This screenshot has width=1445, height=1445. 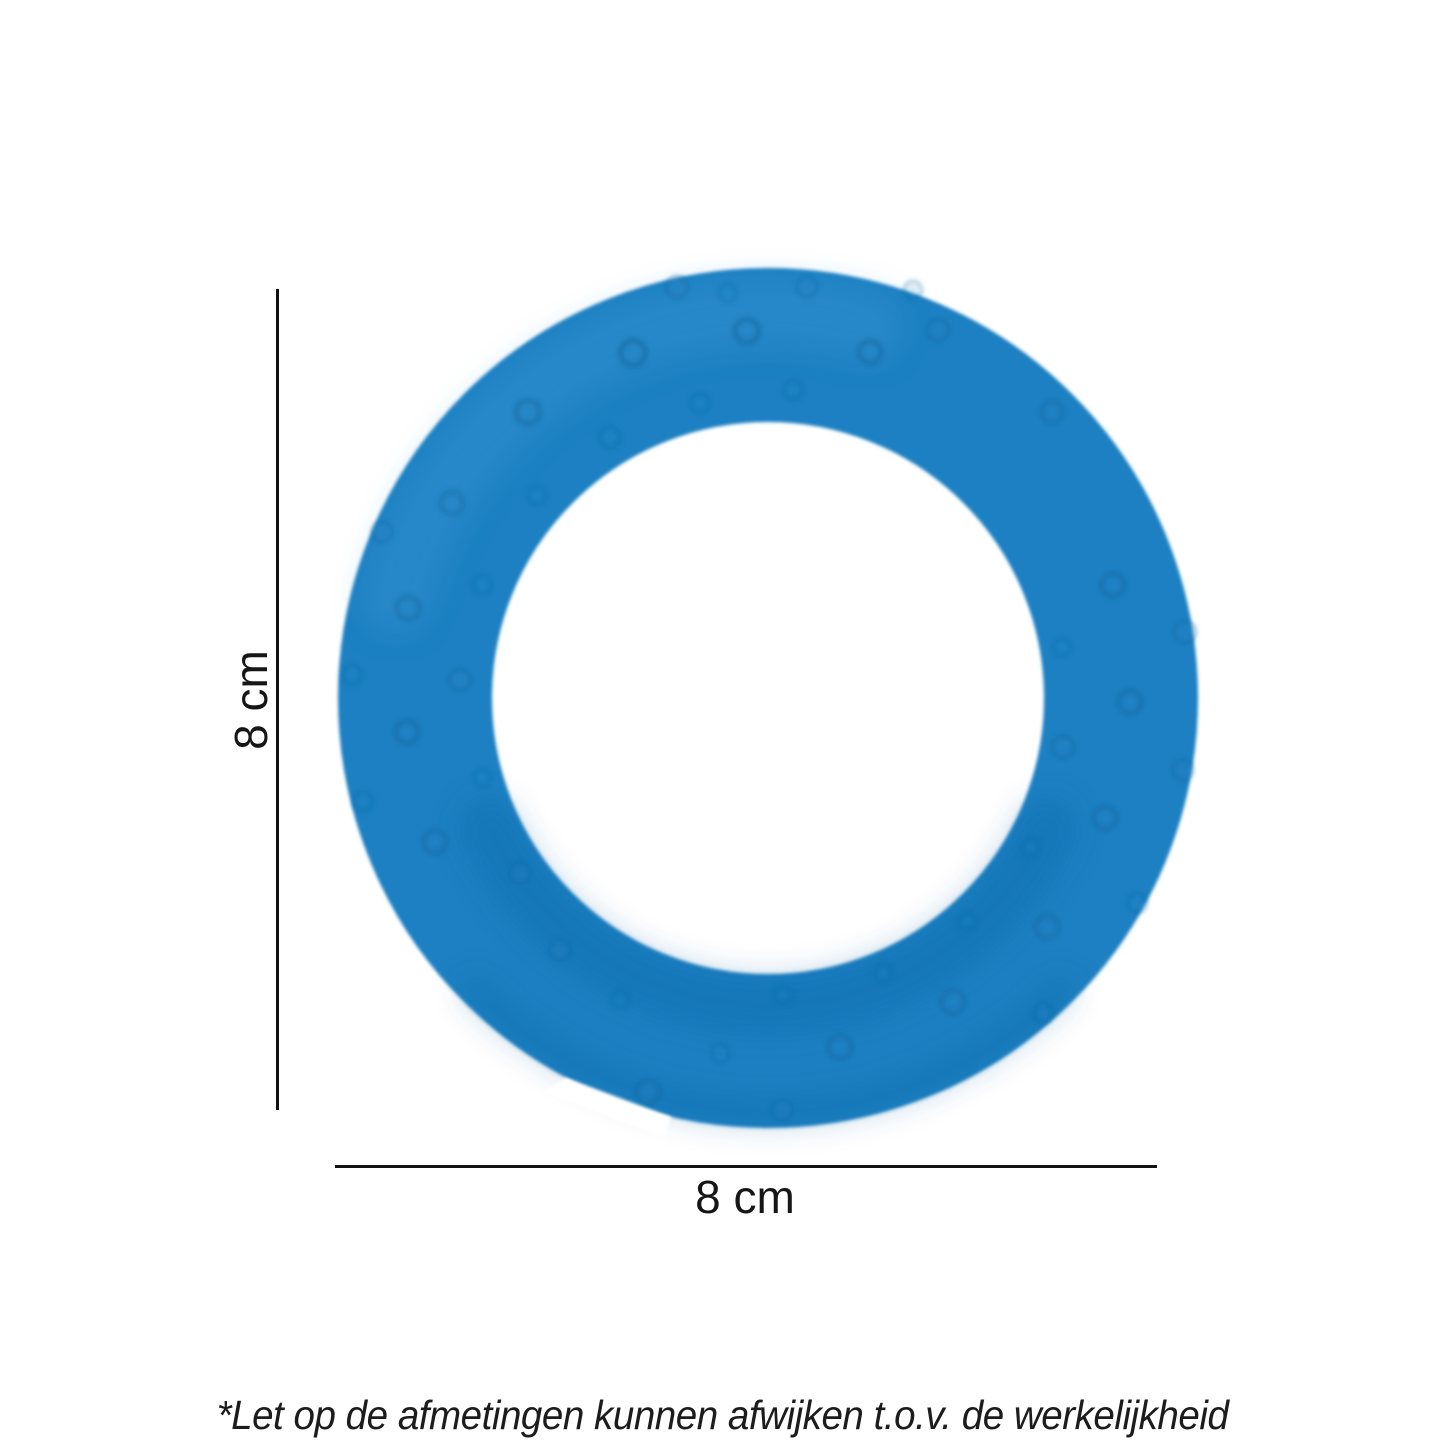 I want to click on width-dimension-label: 8 cm, so click(x=745, y=1197).